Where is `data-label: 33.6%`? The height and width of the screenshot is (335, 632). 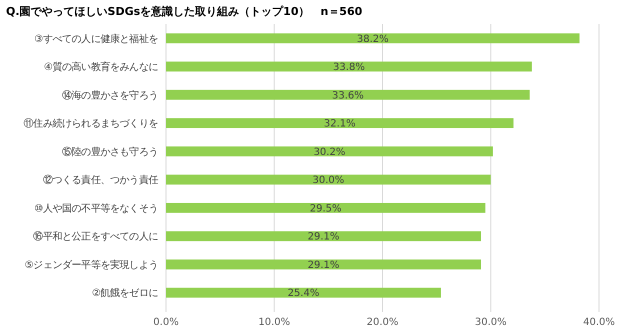 data-label: 33.6% is located at coordinates (348, 96).